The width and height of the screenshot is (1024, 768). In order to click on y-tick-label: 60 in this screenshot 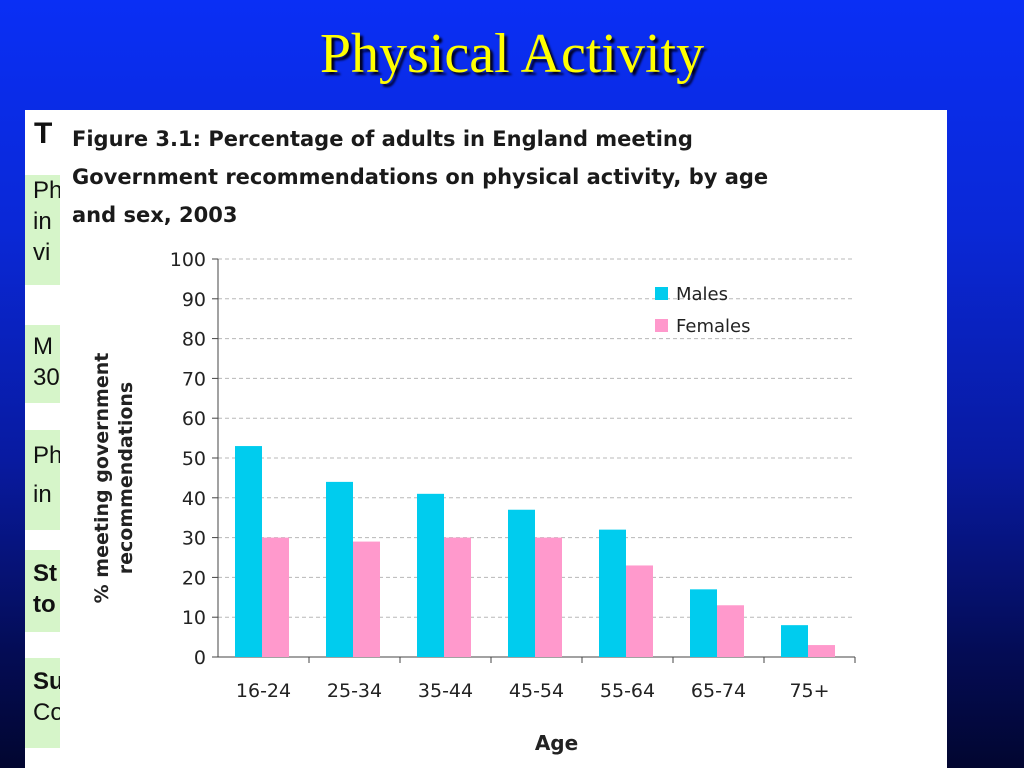, I will do `click(194, 419)`.